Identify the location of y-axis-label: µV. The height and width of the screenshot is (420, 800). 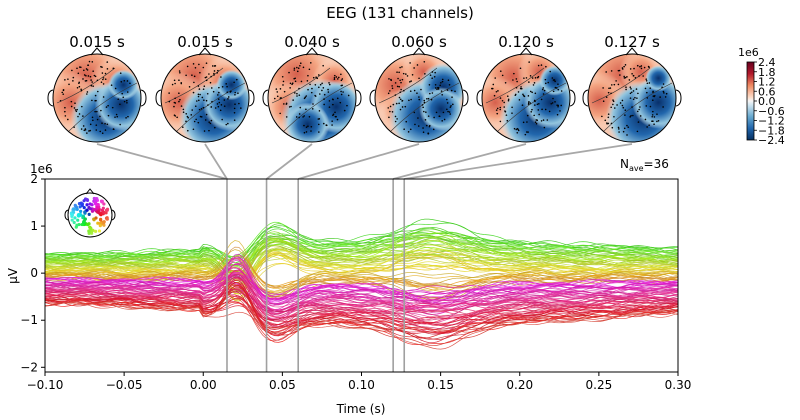
(13, 275).